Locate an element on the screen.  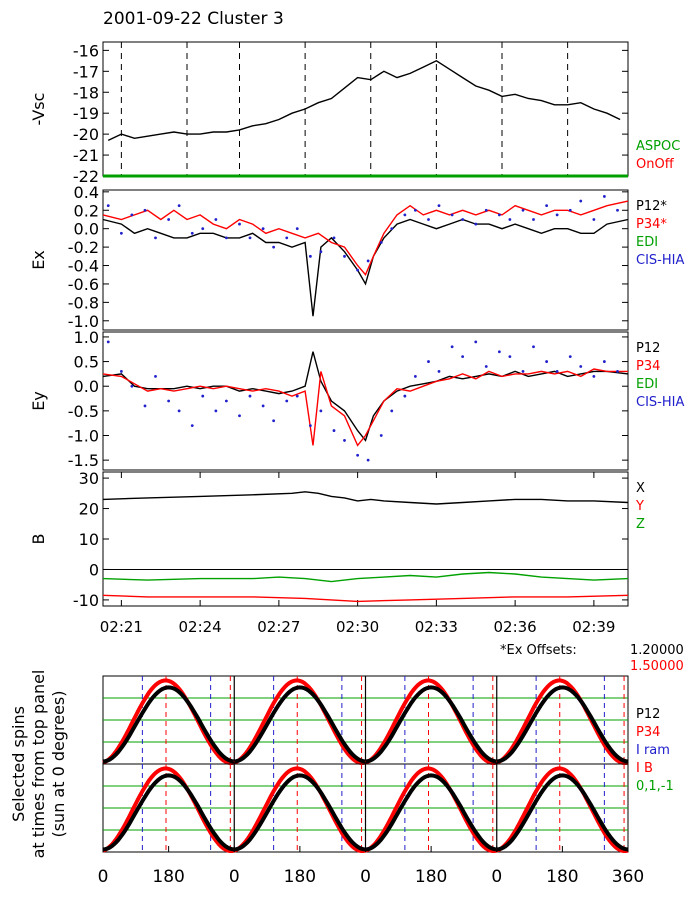
legend-entry: P12* is located at coordinates (651, 206).